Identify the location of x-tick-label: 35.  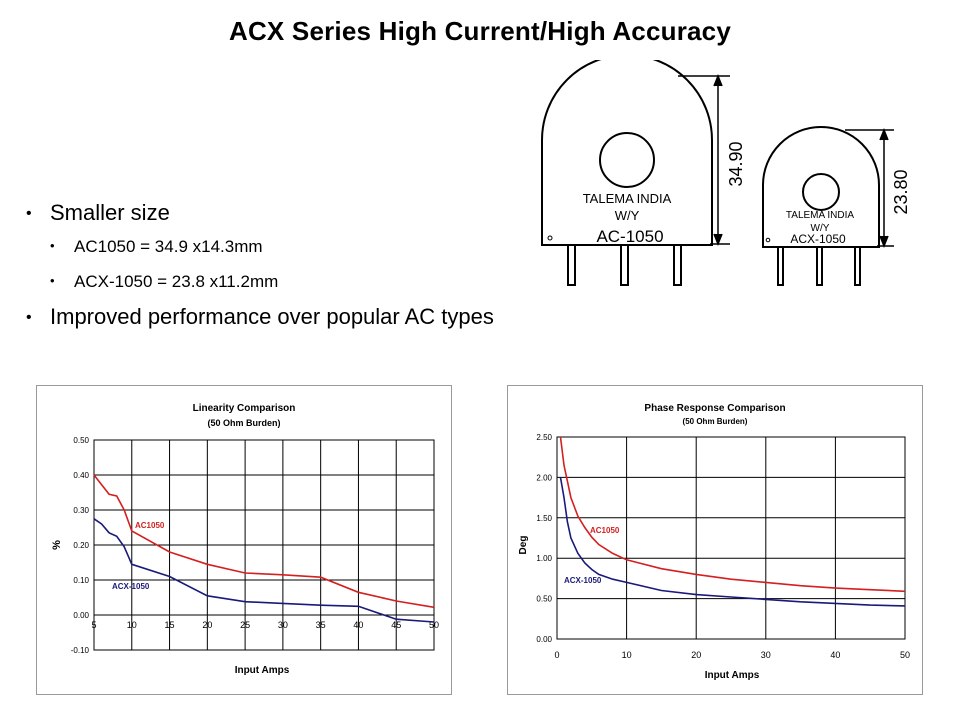
(321, 625).